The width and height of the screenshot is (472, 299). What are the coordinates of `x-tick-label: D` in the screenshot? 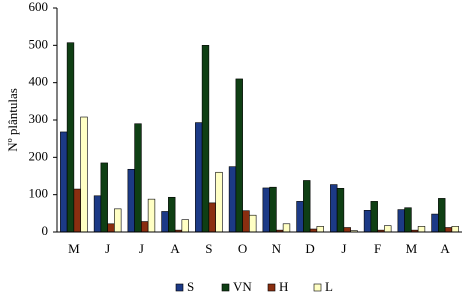 It's located at (309, 248).